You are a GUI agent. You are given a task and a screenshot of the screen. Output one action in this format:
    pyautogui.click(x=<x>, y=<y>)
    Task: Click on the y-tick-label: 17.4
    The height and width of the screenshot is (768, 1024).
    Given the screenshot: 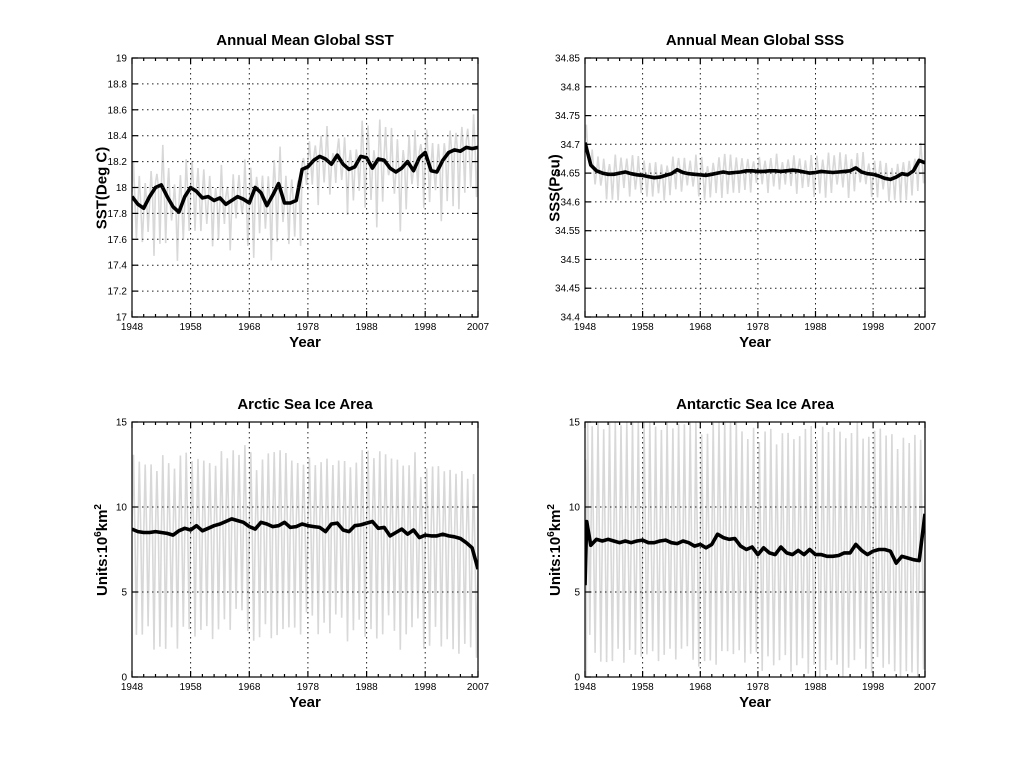 What is the action you would take?
    pyautogui.click(x=118, y=266)
    